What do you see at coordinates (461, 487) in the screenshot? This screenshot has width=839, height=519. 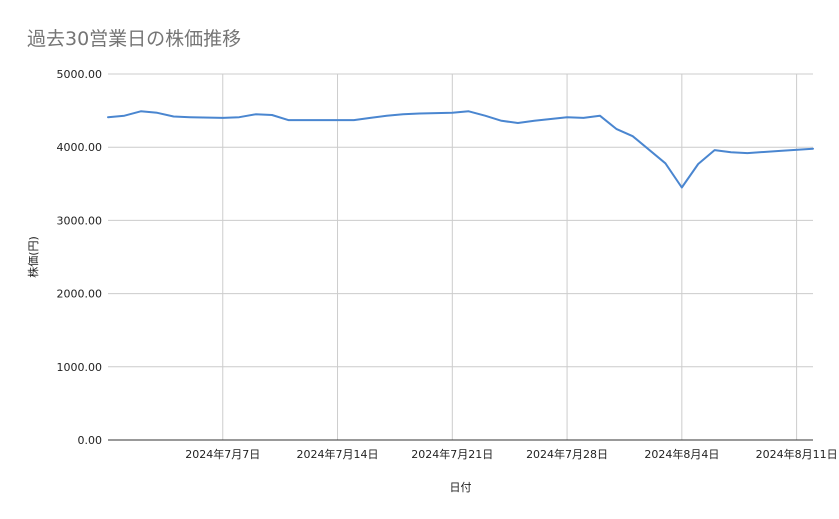 I see `x-axis-title: 日付` at bounding box center [461, 487].